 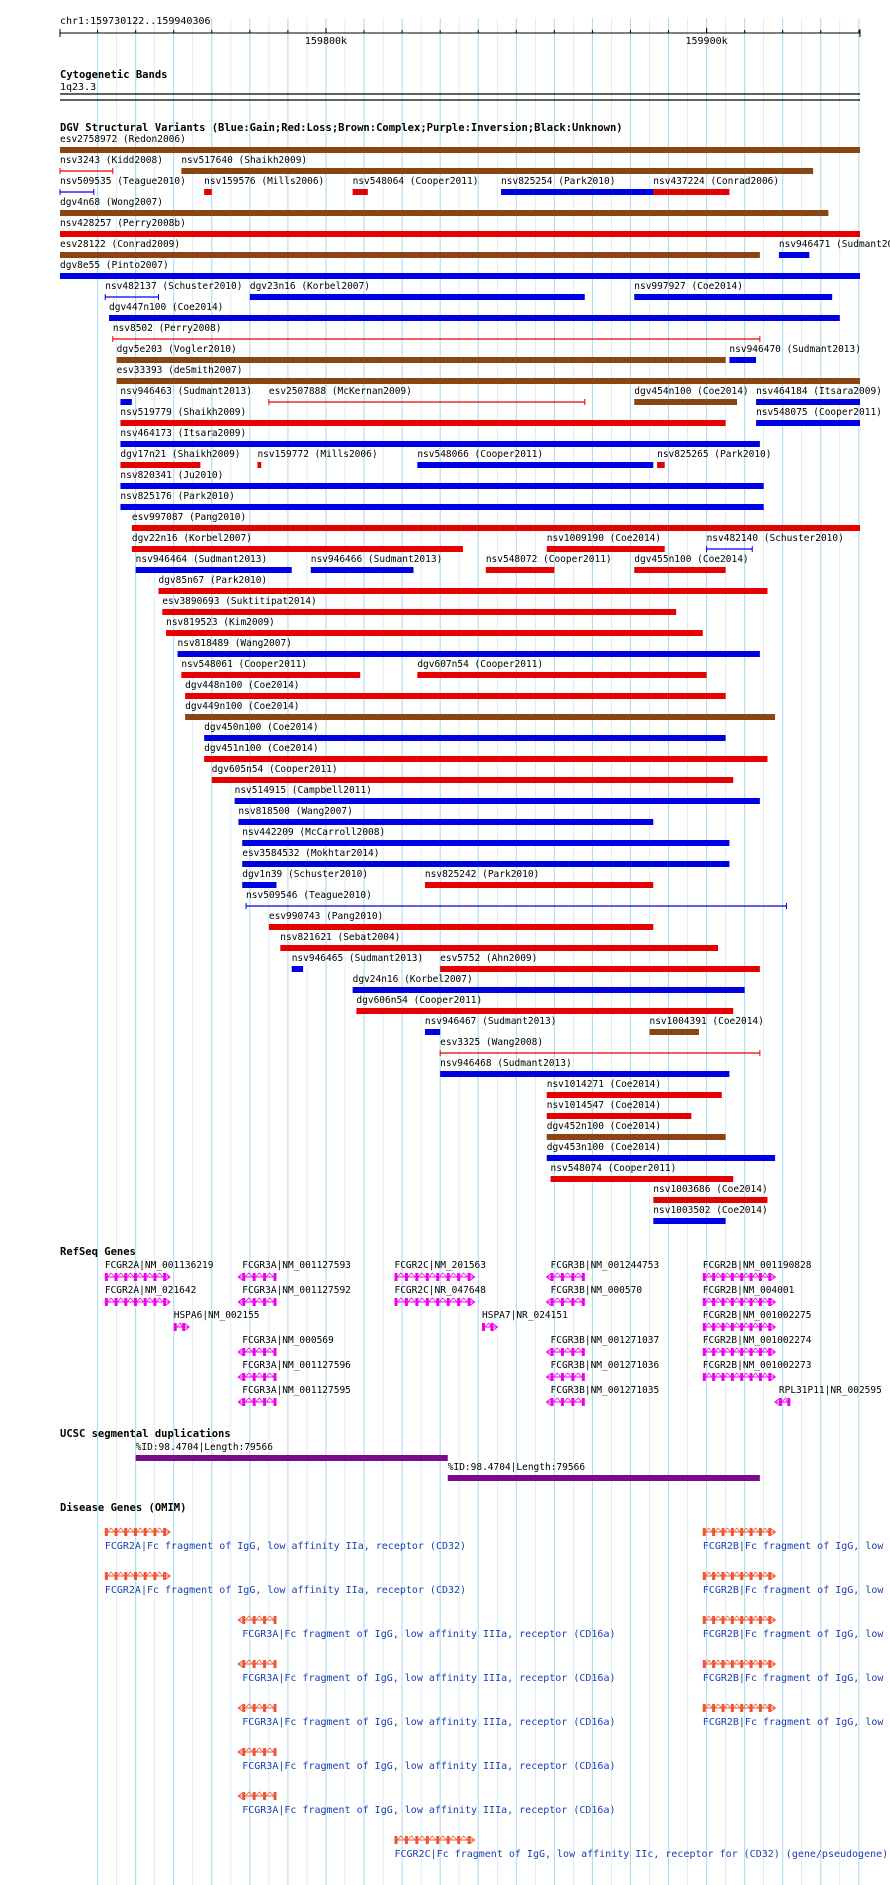 I want to click on refseq-gene-label: FCGR3B|NM_001271037, so click(x=605, y=1340).